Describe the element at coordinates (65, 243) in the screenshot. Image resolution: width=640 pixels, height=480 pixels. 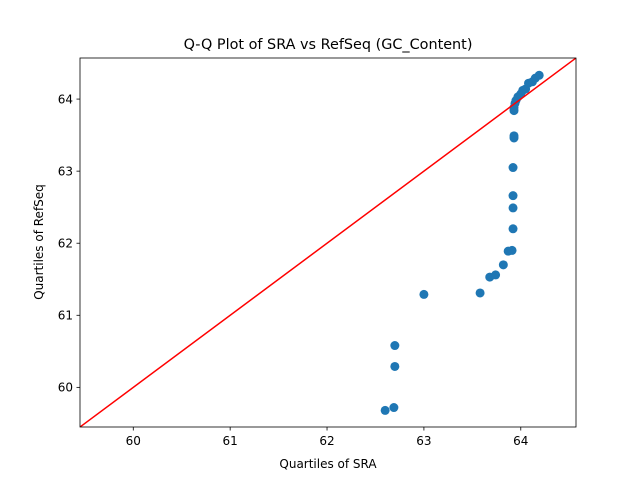
I see `y-tick-label: 62` at that location.